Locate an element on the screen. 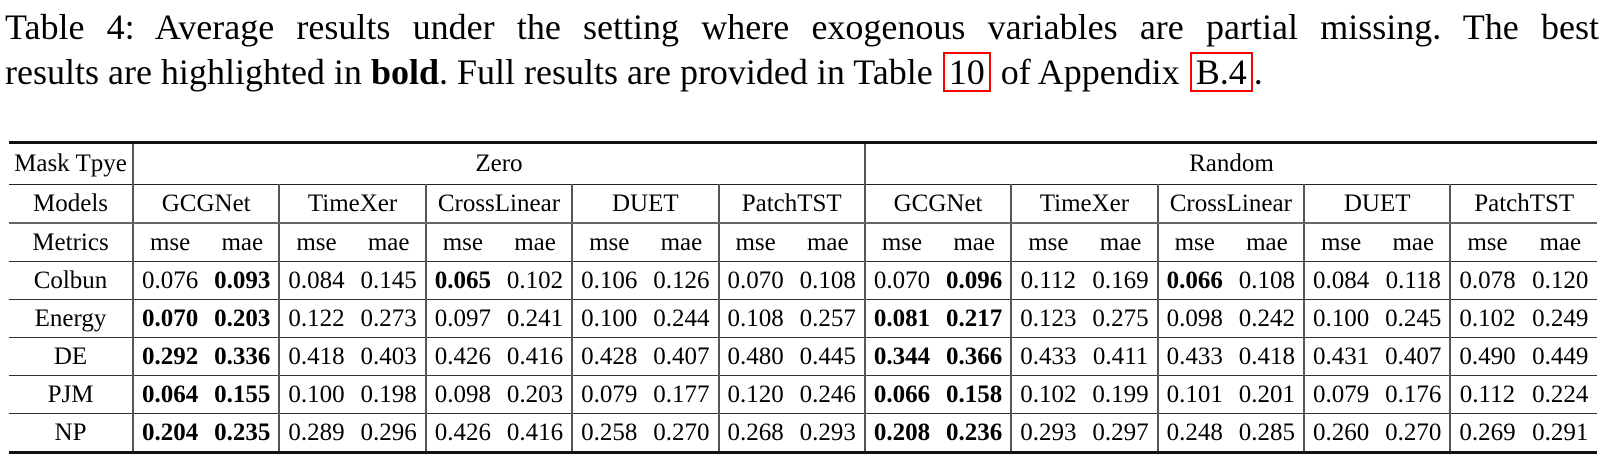  metric-cell: 0.101 is located at coordinates (1193, 394).